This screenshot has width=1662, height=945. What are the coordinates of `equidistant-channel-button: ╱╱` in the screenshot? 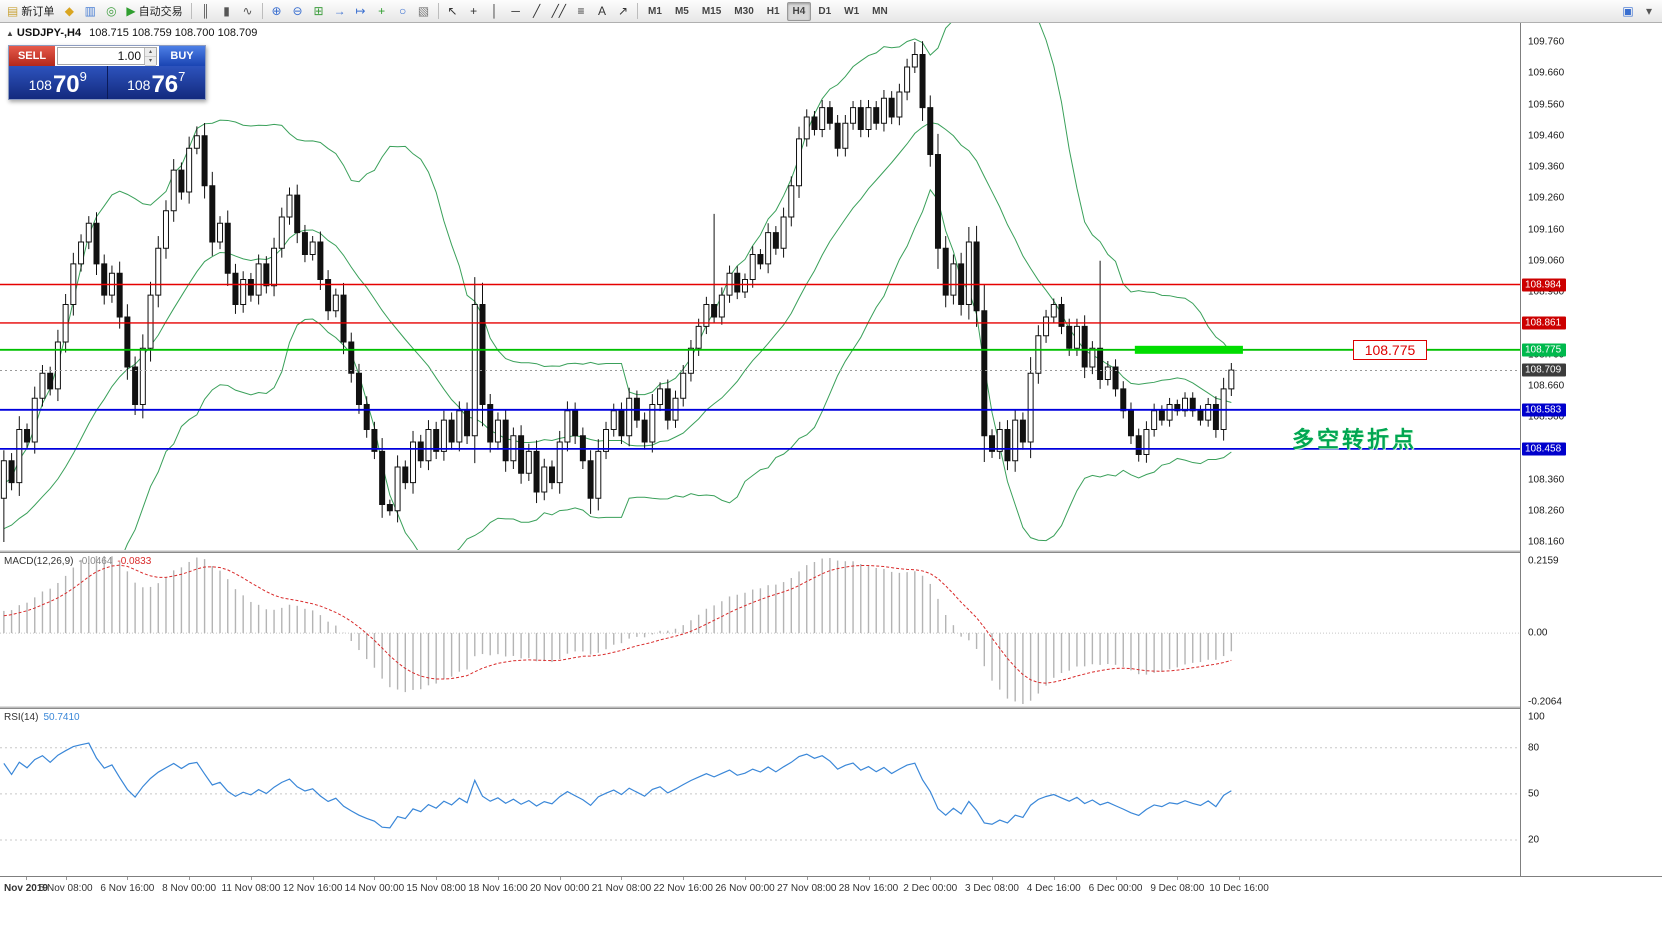 It's located at (559, 11).